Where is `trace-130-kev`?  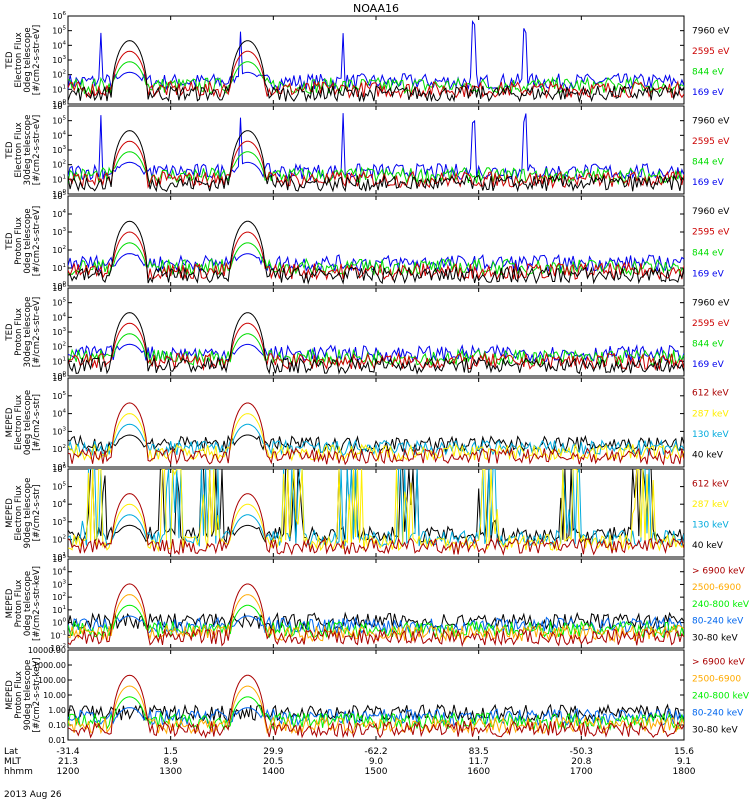 trace-130-kev is located at coordinates (376, 440).